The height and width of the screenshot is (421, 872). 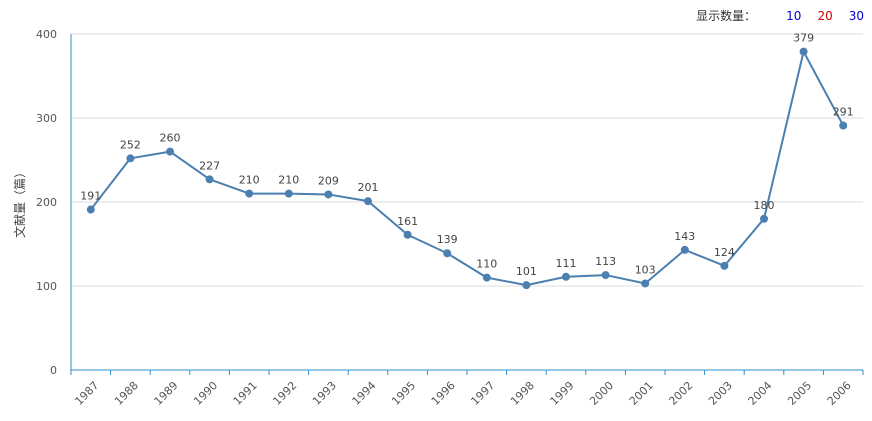 I want to click on x-tick-label: 2006, so click(x=839, y=393).